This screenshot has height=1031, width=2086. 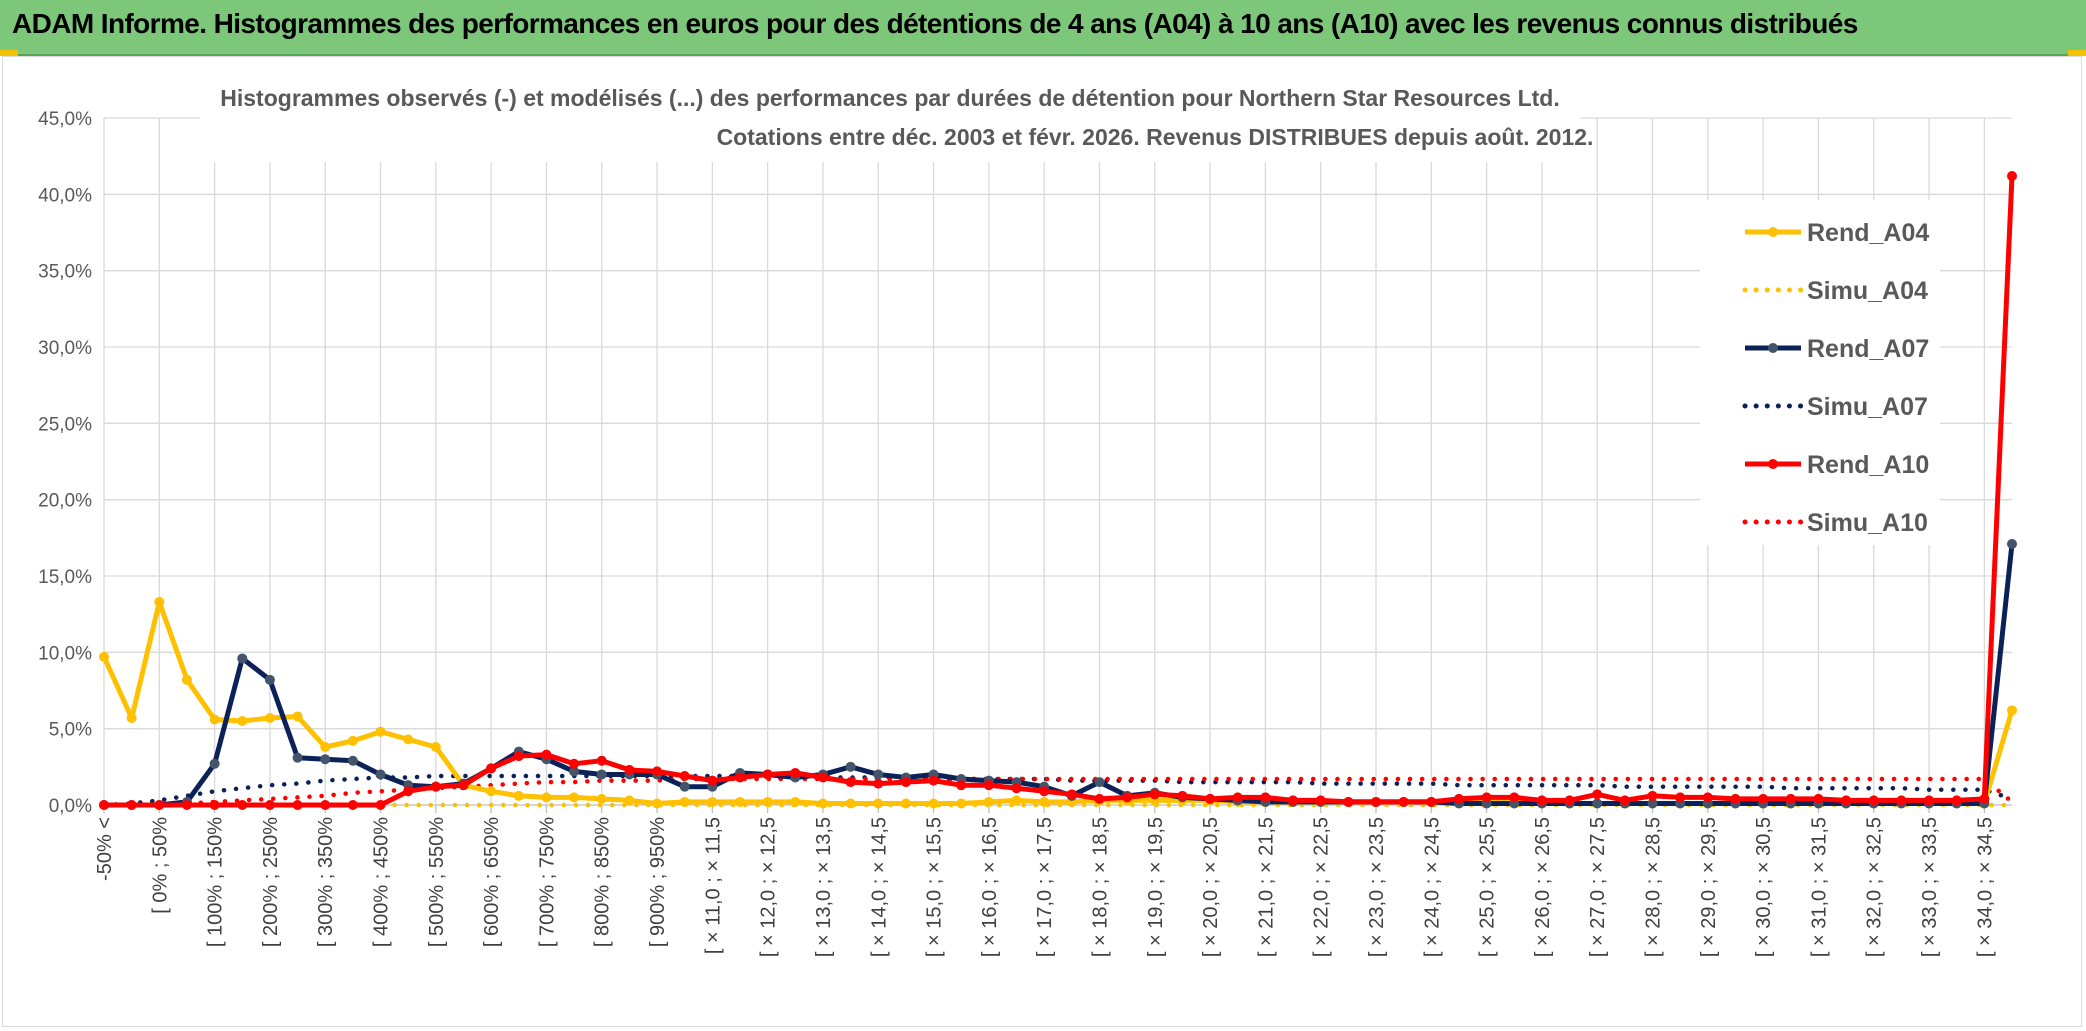 I want to click on x-tick-label: [ 500% ; 550%, so click(x=437, y=882).